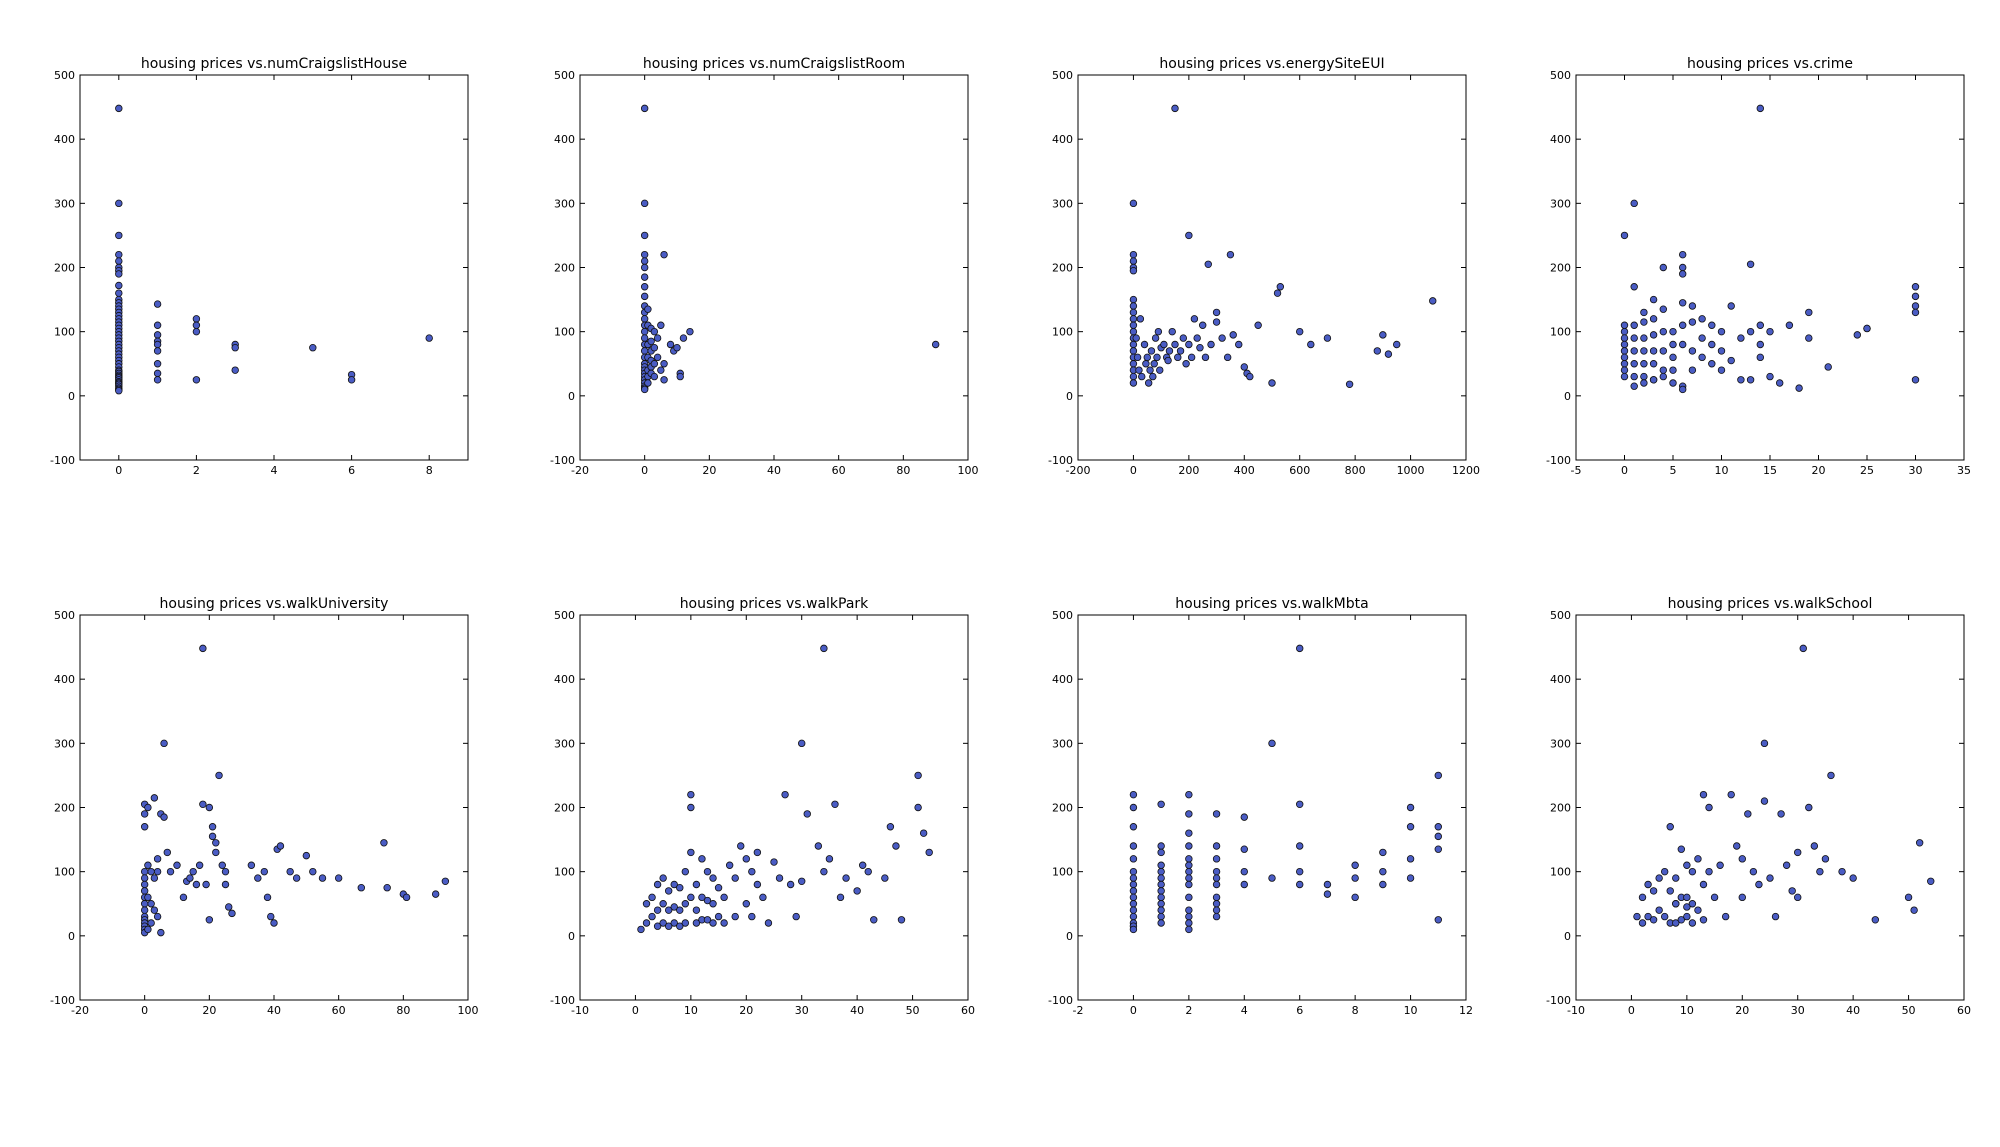 The width and height of the screenshot is (2000, 1147). I want to click on x-tick-label: 1000, so click(1411, 470).